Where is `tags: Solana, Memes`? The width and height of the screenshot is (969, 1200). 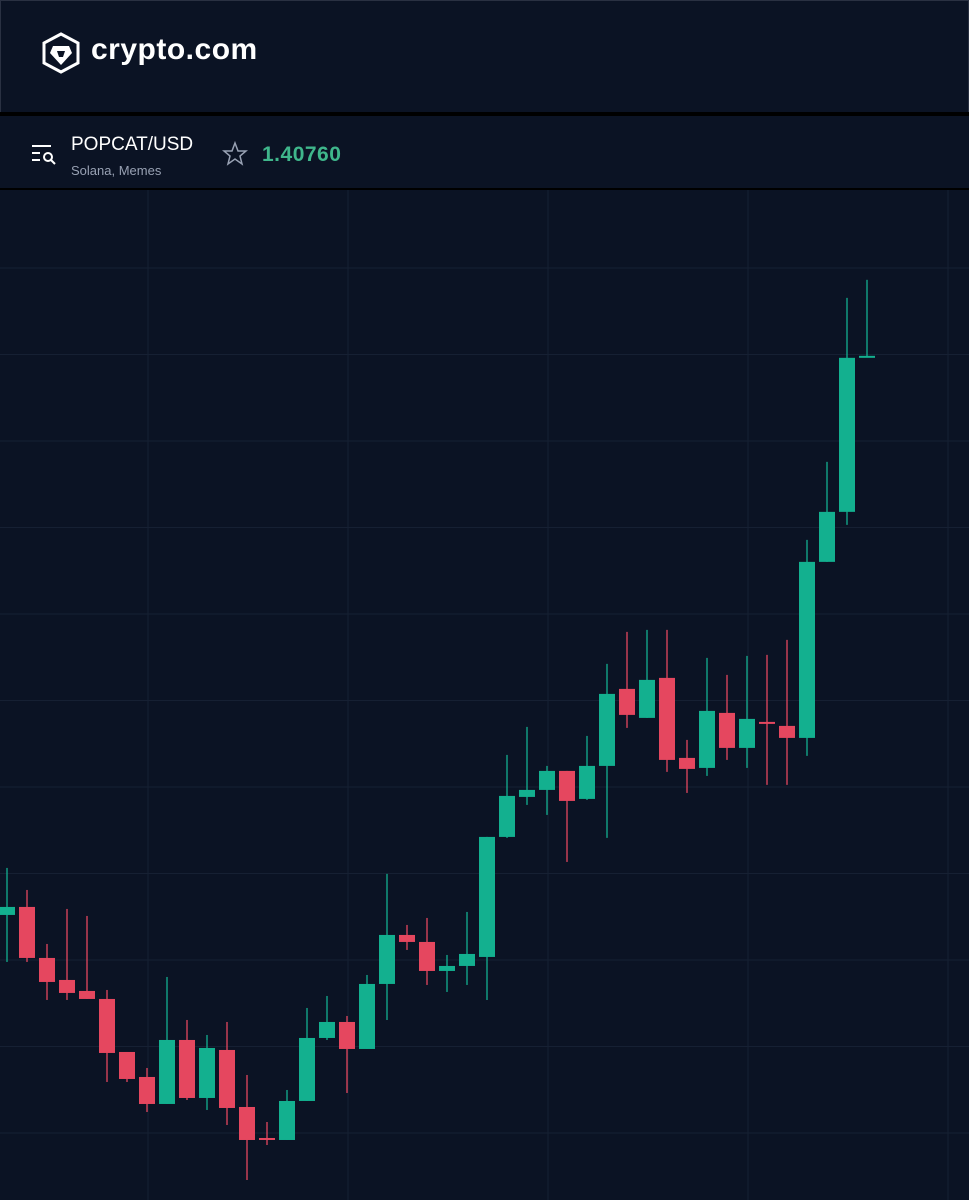 tags: Solana, Memes is located at coordinates (116, 170).